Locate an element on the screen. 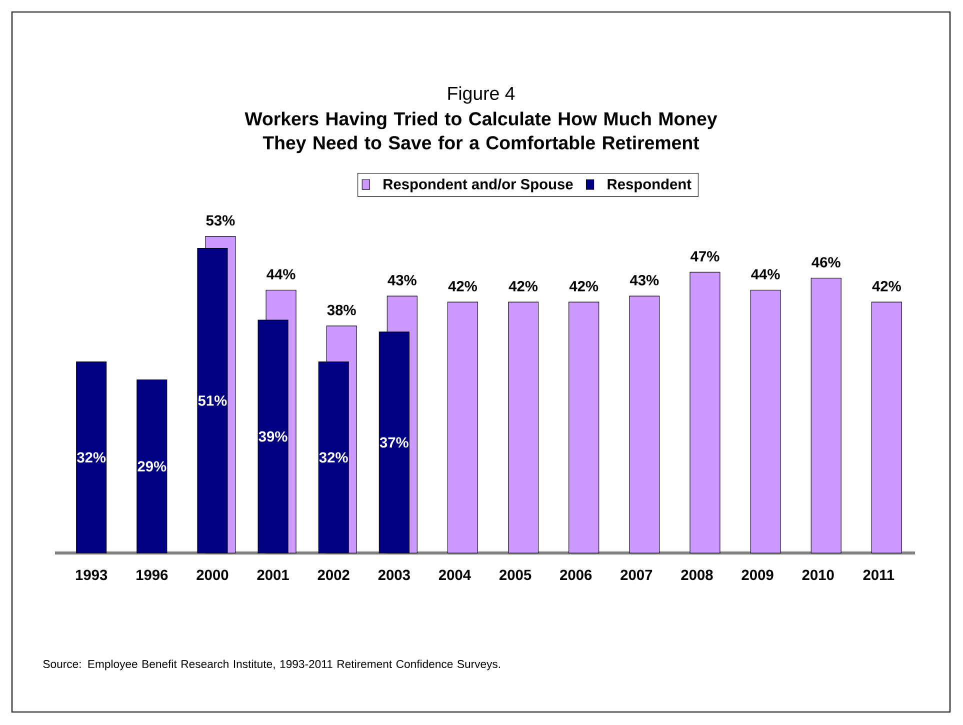 The image size is (963, 725). legend-label: Respondent is located at coordinates (650, 185).